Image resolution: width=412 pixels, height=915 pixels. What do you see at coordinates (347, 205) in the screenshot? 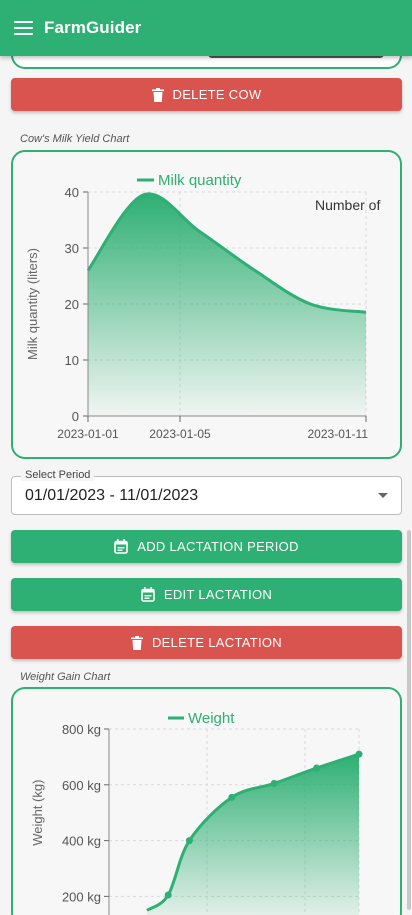
I see `milk-annotation: Number of` at bounding box center [347, 205].